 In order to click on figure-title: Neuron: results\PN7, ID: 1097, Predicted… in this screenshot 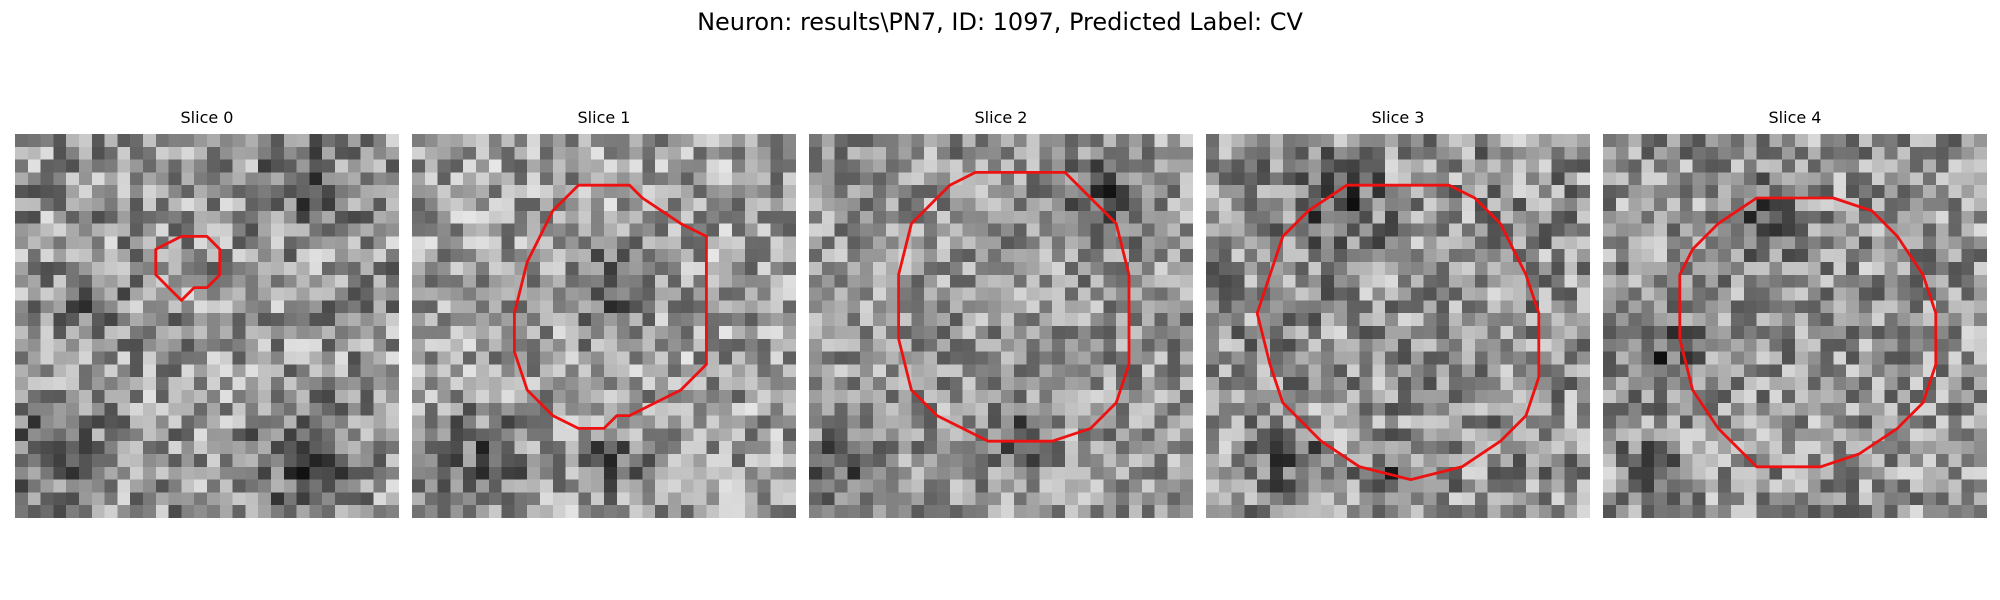, I will do `click(1000, 22)`.